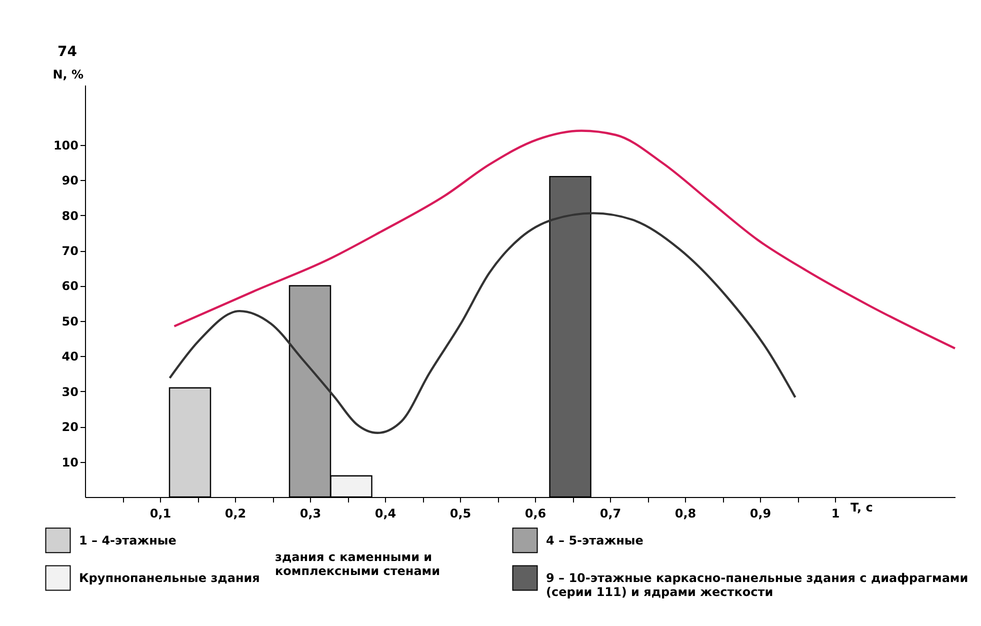  Describe the element at coordinates (68, 75) in the screenshot. I see `y-axis-title: N, %` at that location.